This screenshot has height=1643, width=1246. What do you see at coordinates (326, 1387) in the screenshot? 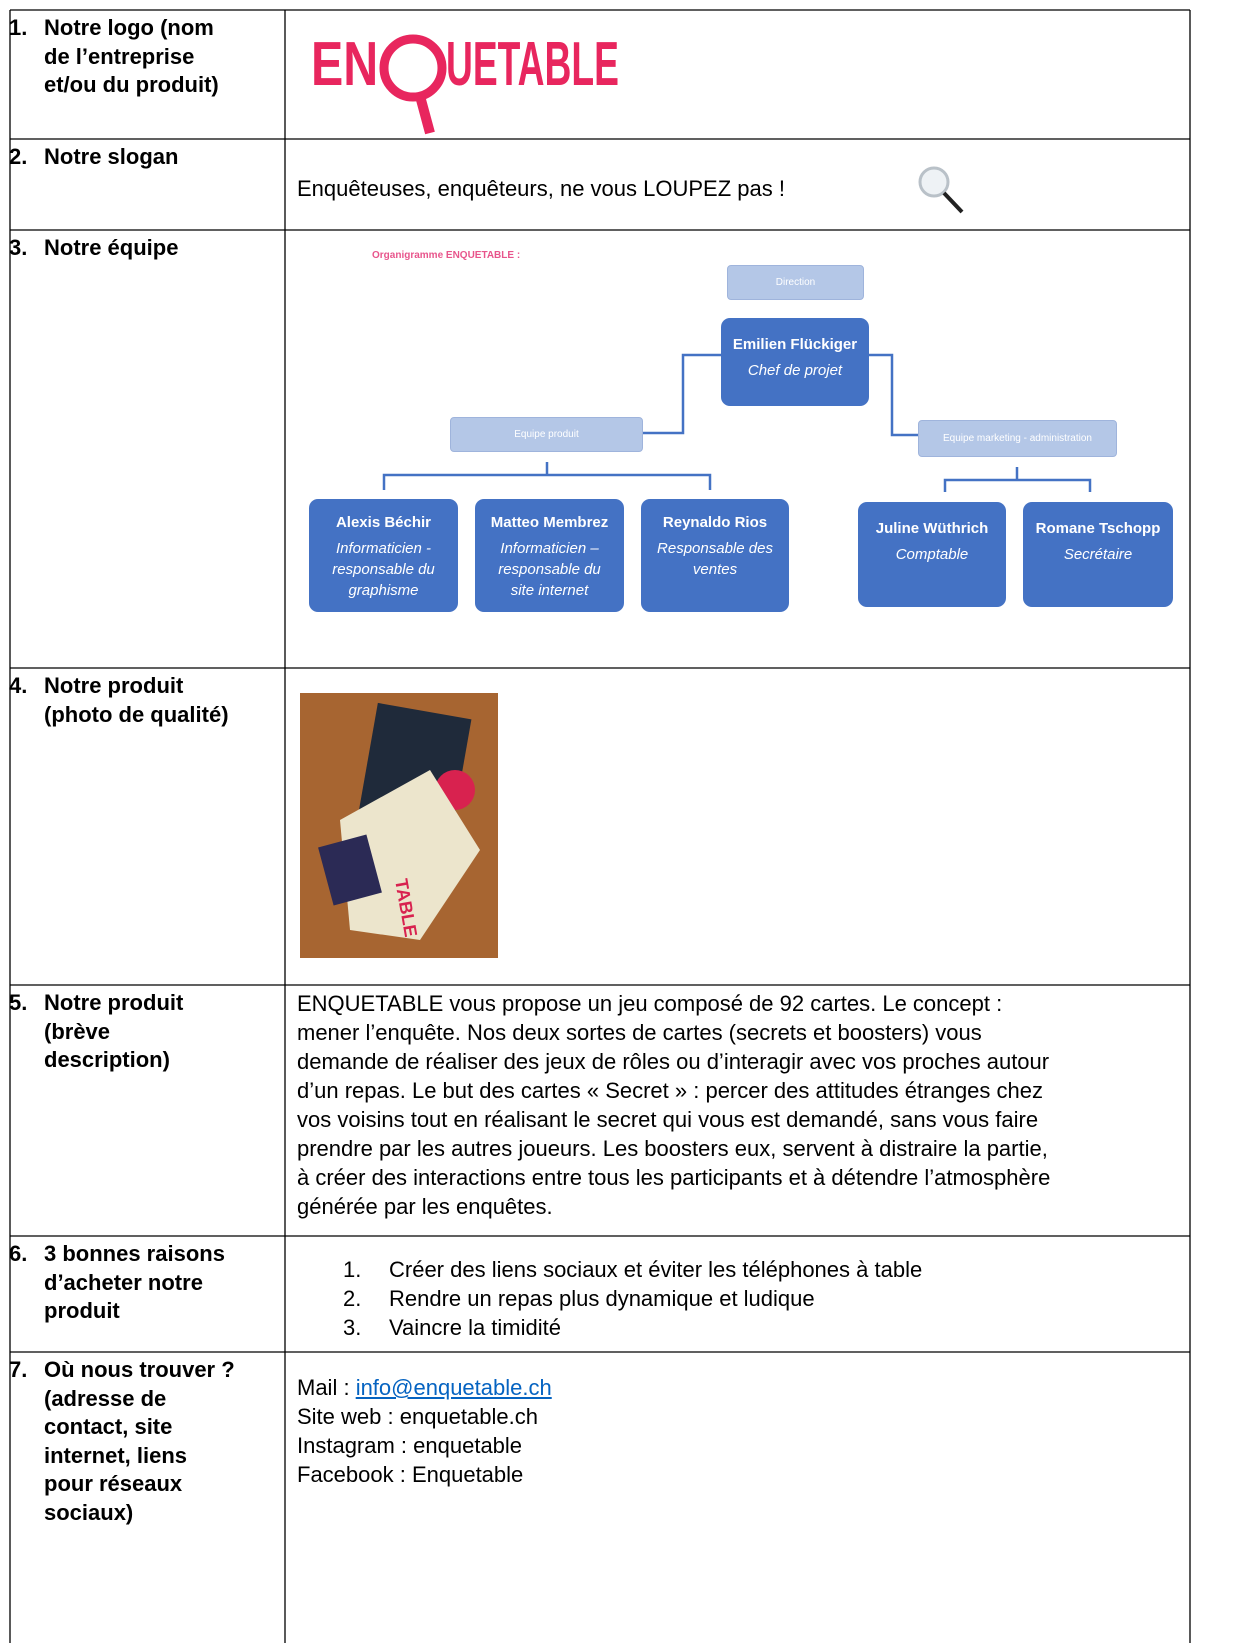
I see `contact-text: Mail :` at bounding box center [326, 1387].